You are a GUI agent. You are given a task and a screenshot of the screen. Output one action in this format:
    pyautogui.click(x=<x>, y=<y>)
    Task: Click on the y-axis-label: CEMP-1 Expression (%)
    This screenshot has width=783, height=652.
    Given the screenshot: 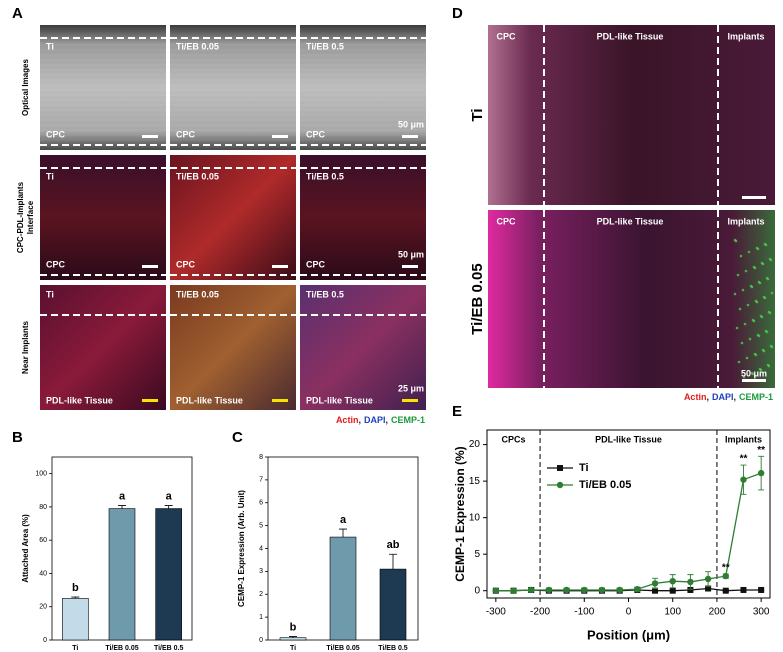 What is the action you would take?
    pyautogui.click(x=460, y=513)
    